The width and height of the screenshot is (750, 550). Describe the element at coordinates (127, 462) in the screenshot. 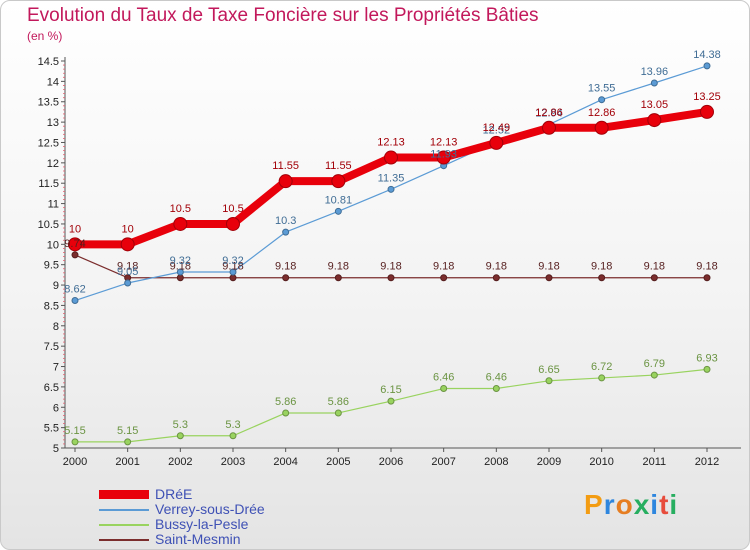

I see `x-tick-label: 2001` at that location.